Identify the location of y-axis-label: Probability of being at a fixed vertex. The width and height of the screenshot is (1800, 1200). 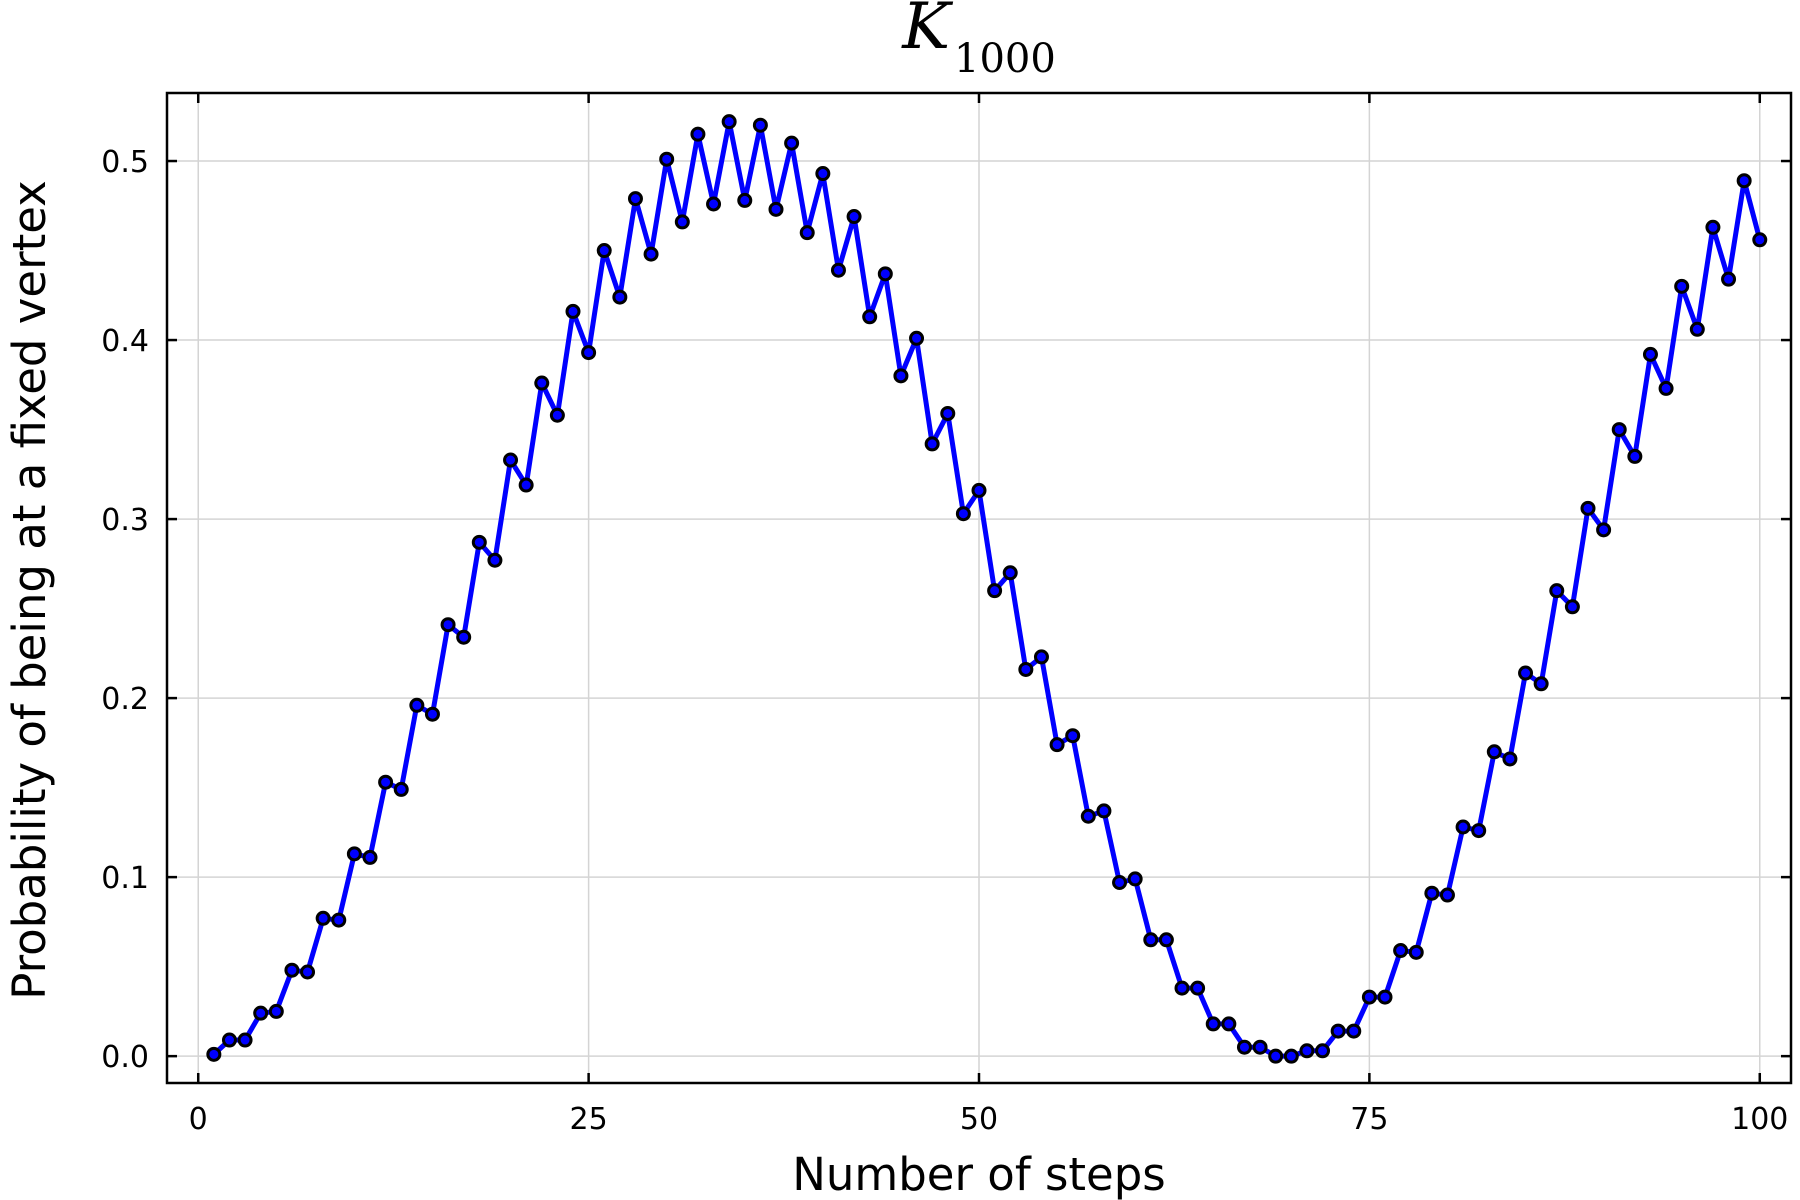
(29, 590).